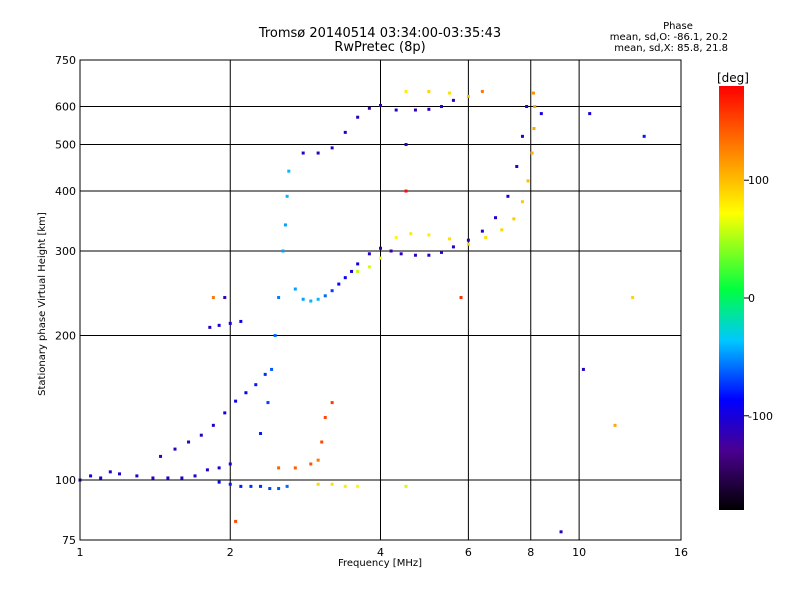 The image size is (800, 600). What do you see at coordinates (671, 48) in the screenshot?
I see `phase-stats-x: mean, sd,X: 85.8, 21.8` at bounding box center [671, 48].